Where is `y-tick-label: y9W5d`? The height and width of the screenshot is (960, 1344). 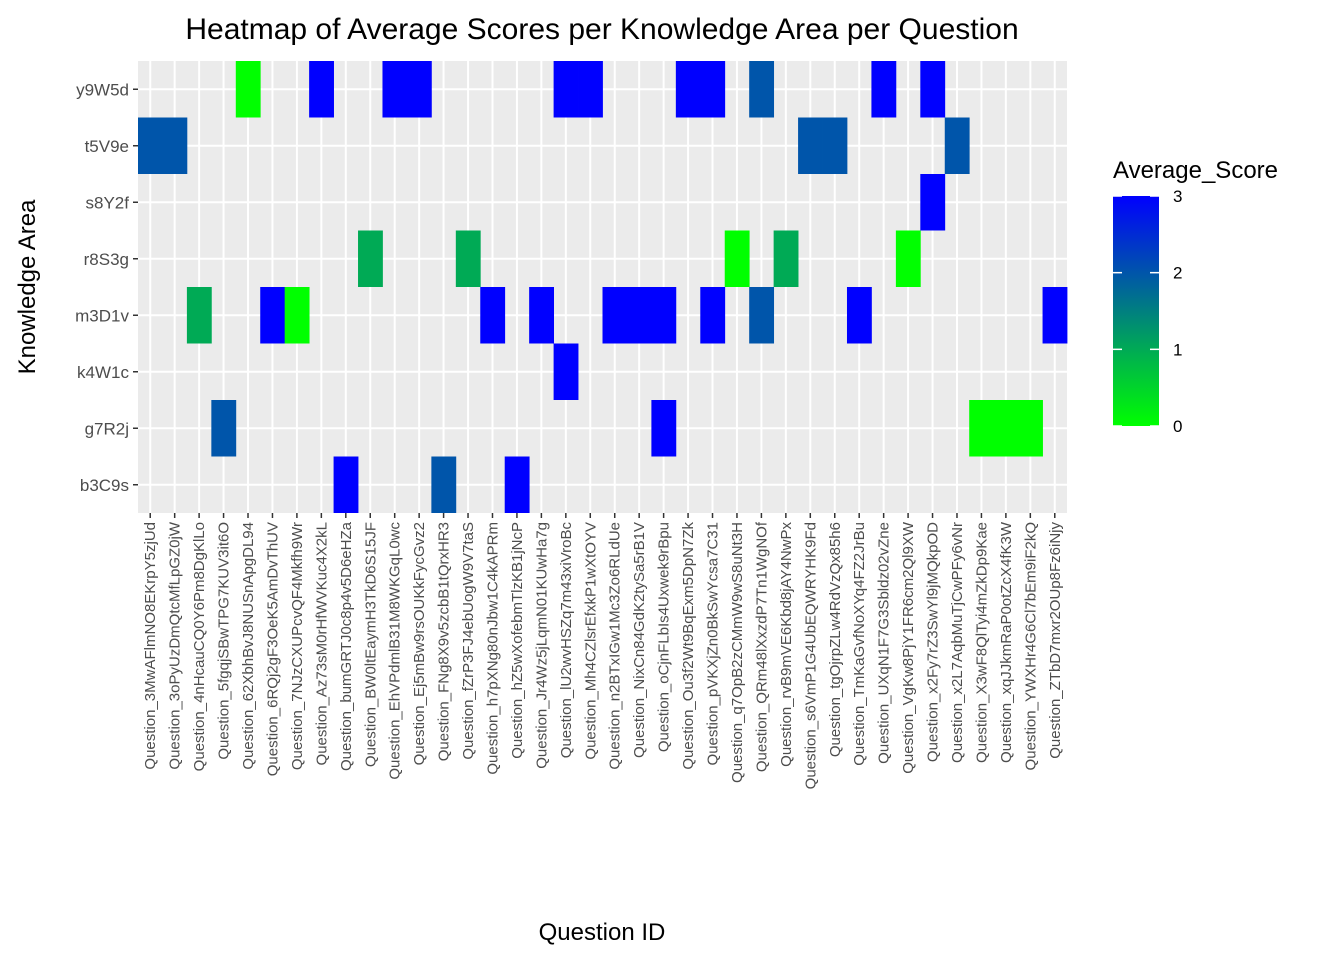
y-tick-label: y9W5d is located at coordinates (102, 89).